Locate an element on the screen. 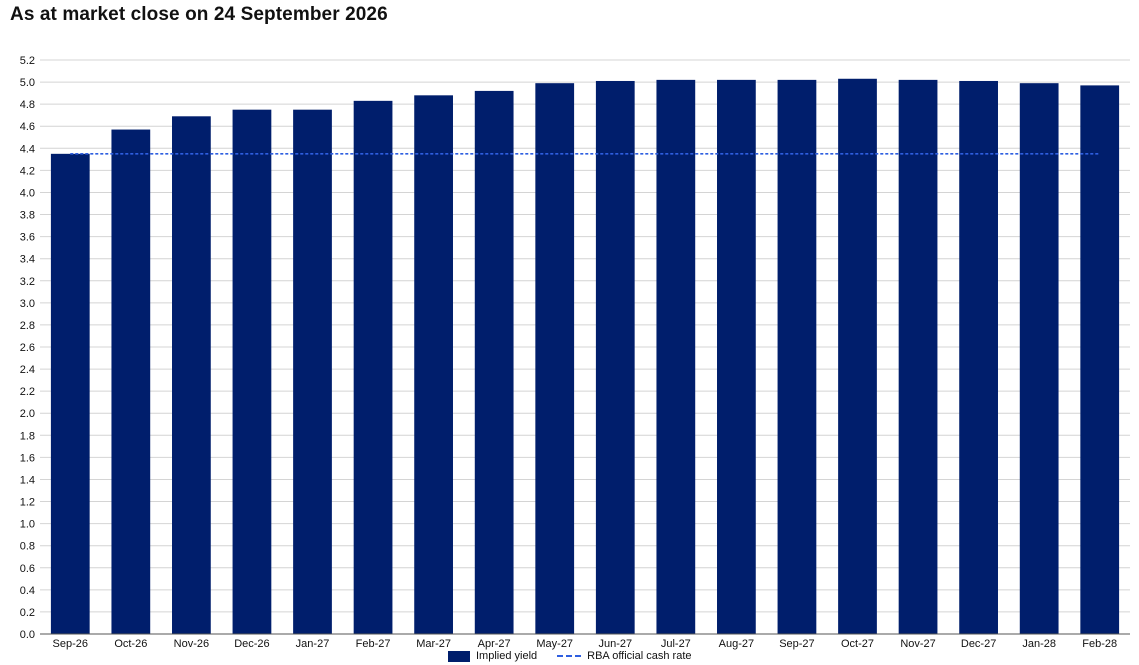  y-tick-label: 4.6 is located at coordinates (27, 127).